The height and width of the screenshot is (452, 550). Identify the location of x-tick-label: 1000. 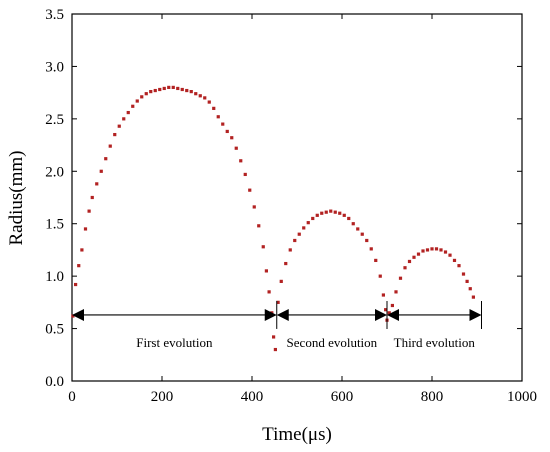
(522, 397).